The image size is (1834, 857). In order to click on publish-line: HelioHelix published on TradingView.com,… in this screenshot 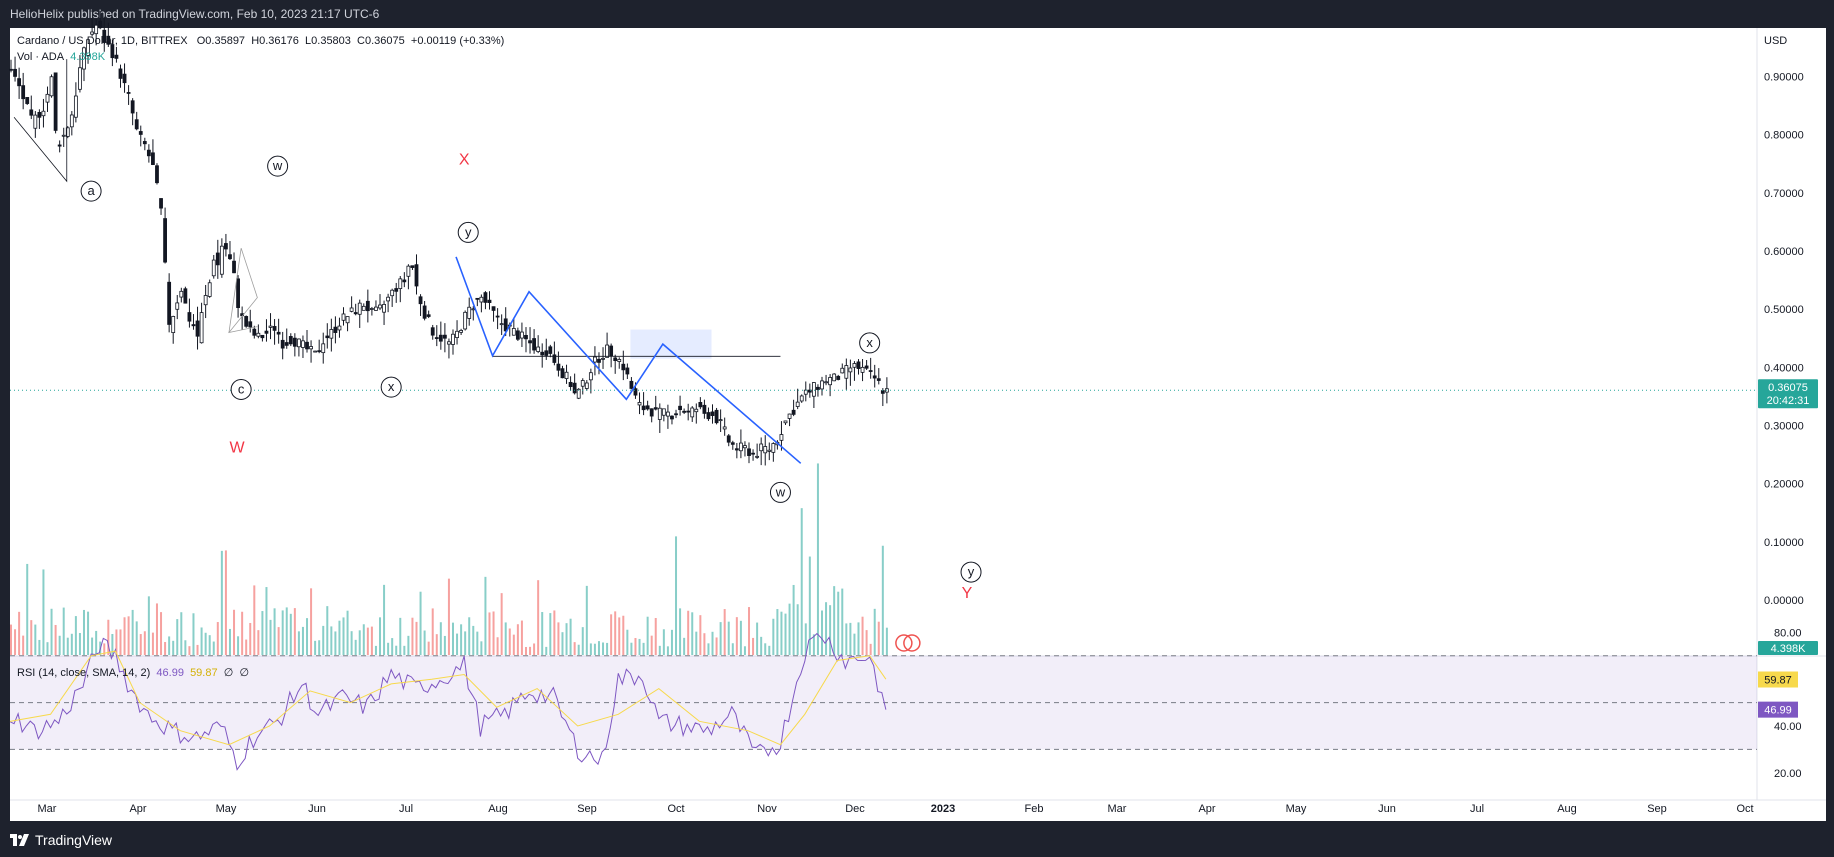, I will do `click(195, 14)`.